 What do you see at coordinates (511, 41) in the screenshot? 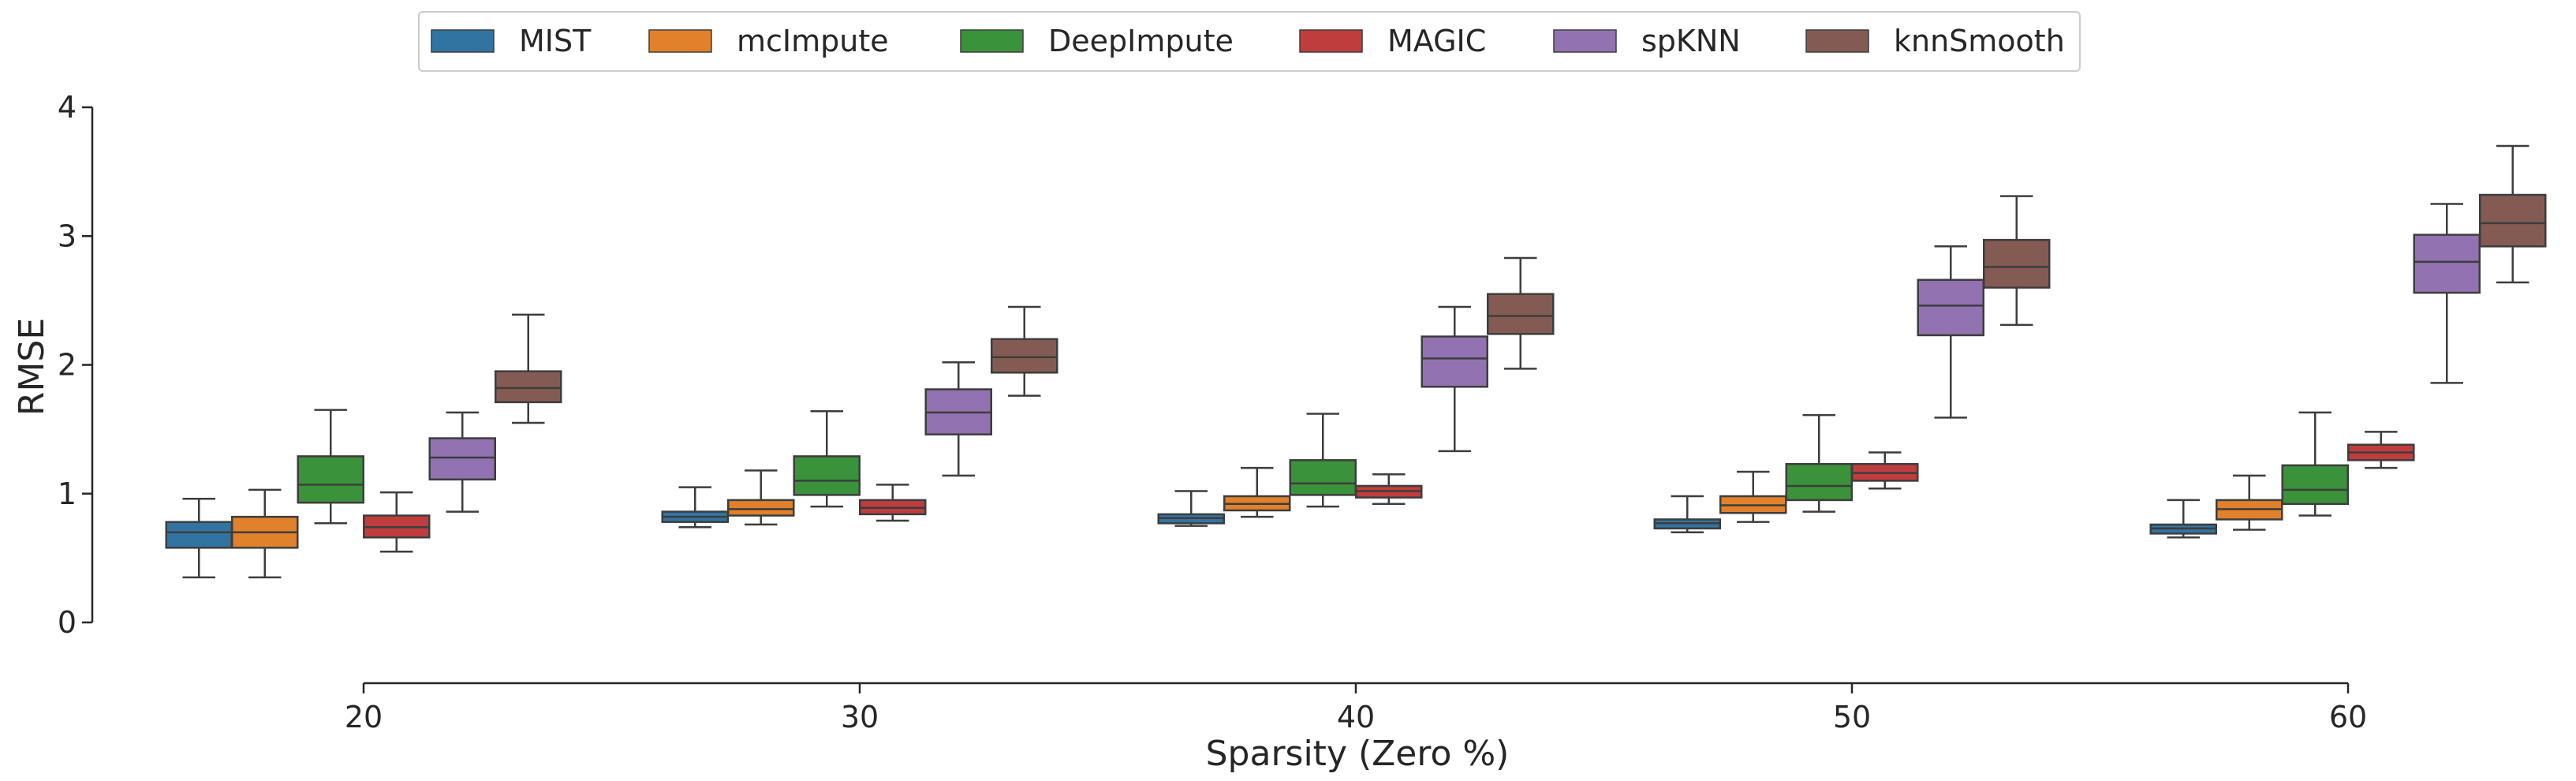
I see `legend-item-MIST: MIST` at bounding box center [511, 41].